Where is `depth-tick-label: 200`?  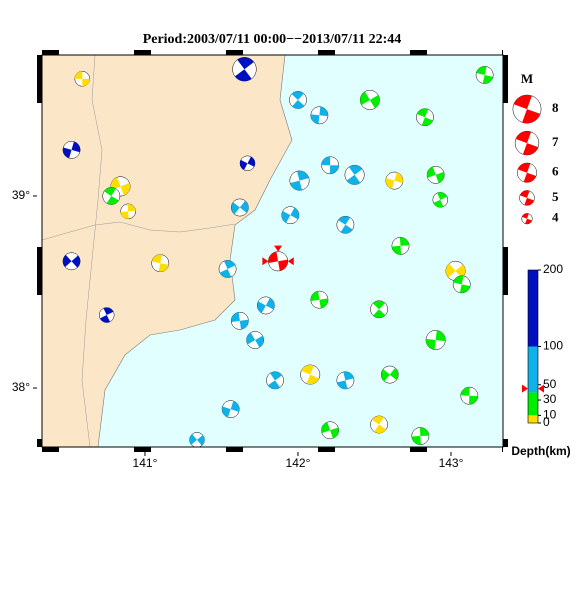
depth-tick-label: 200 is located at coordinates (553, 269).